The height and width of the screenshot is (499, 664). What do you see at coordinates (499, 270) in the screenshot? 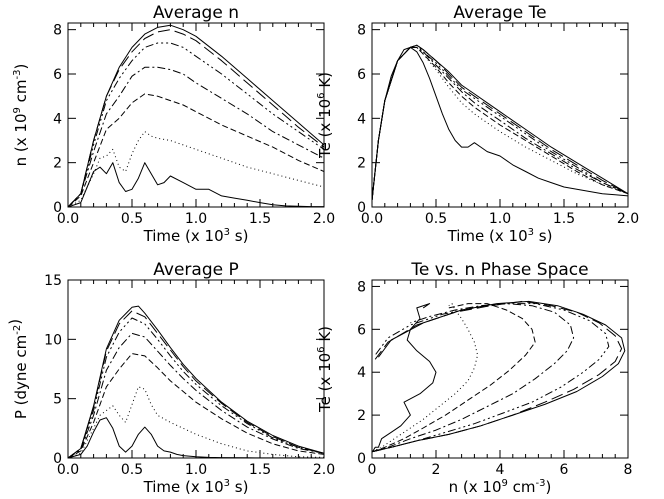
I see `chart-title: Te vs. n Phase Space` at bounding box center [499, 270].